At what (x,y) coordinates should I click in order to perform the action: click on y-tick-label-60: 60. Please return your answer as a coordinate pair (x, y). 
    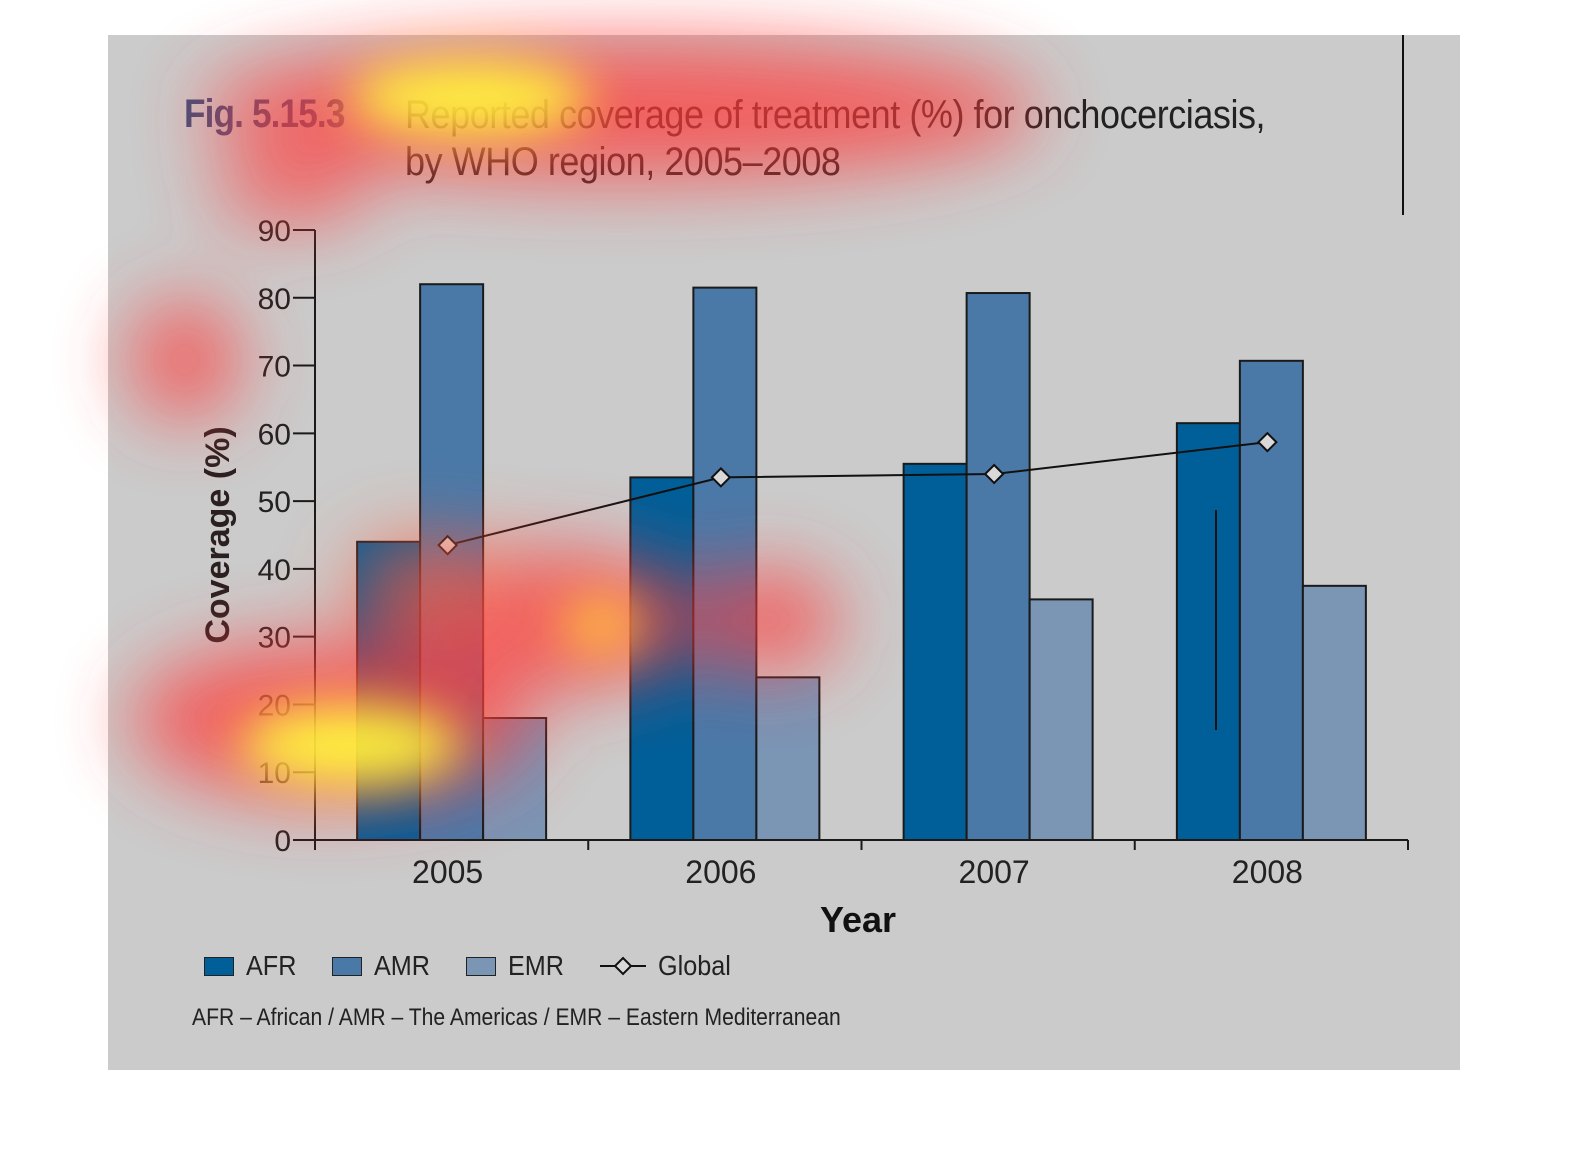
    Looking at the image, I should click on (274, 434).